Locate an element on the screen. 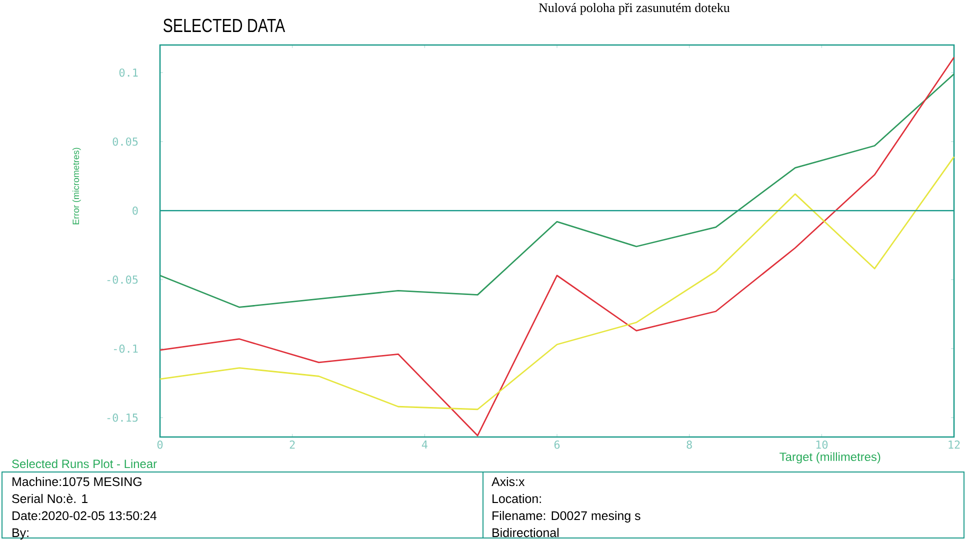  y-tick-label: 0 is located at coordinates (135, 210).